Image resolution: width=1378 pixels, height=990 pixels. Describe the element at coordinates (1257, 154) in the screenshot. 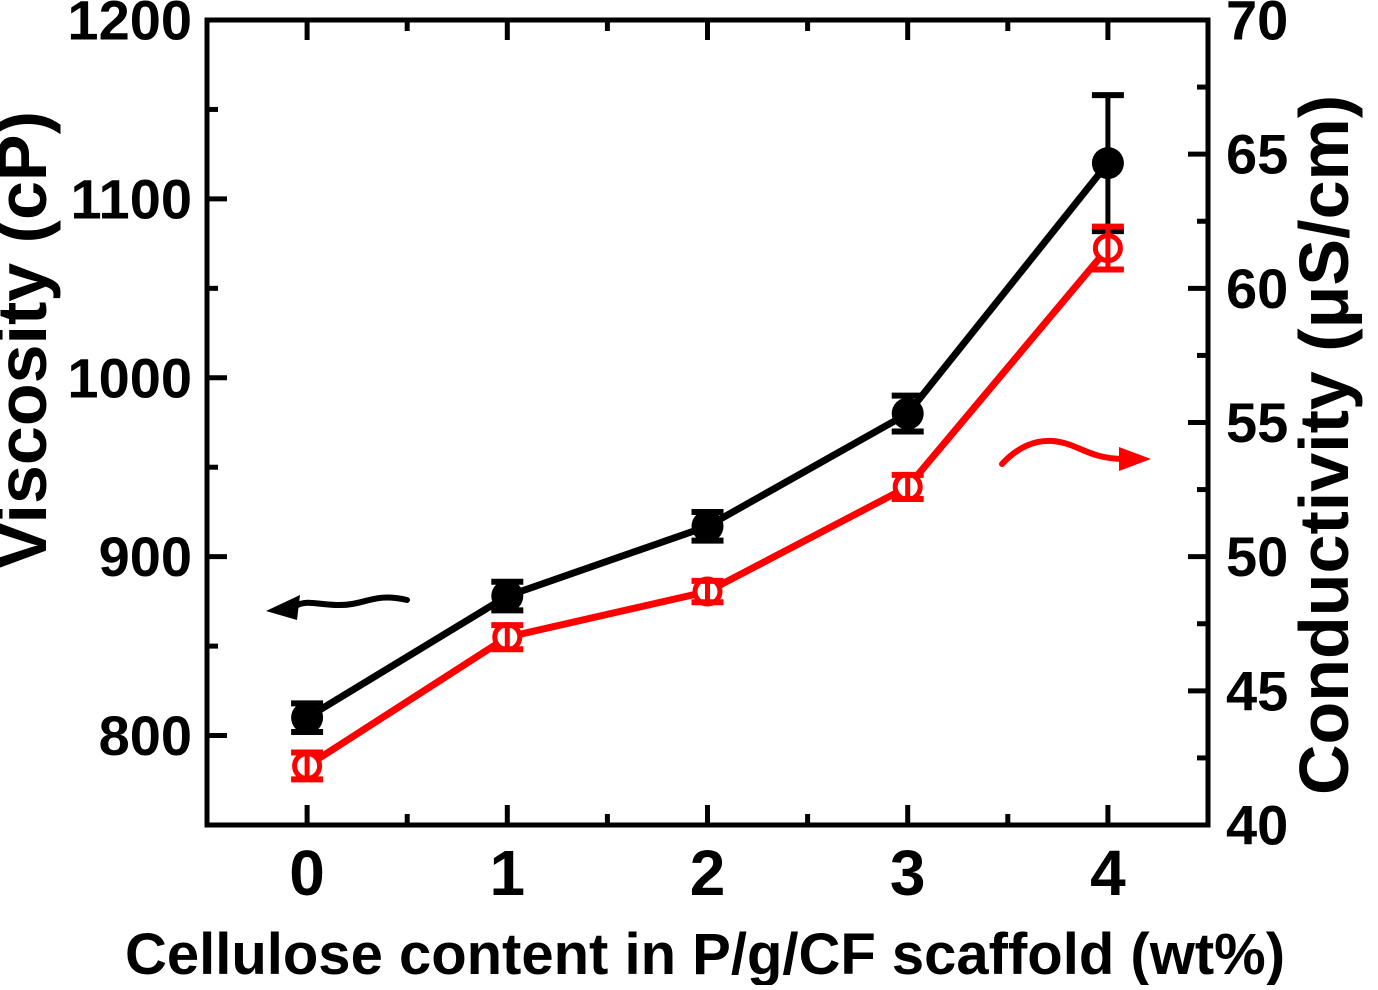

I see `right-tick-label: 65` at that location.